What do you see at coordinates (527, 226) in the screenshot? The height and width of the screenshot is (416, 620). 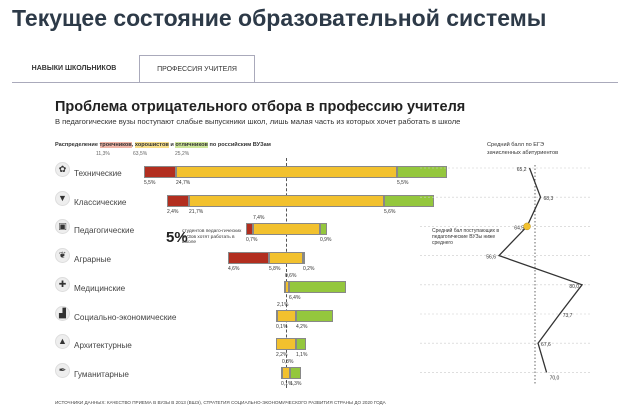 I see `ege-highlight-point` at bounding box center [527, 226].